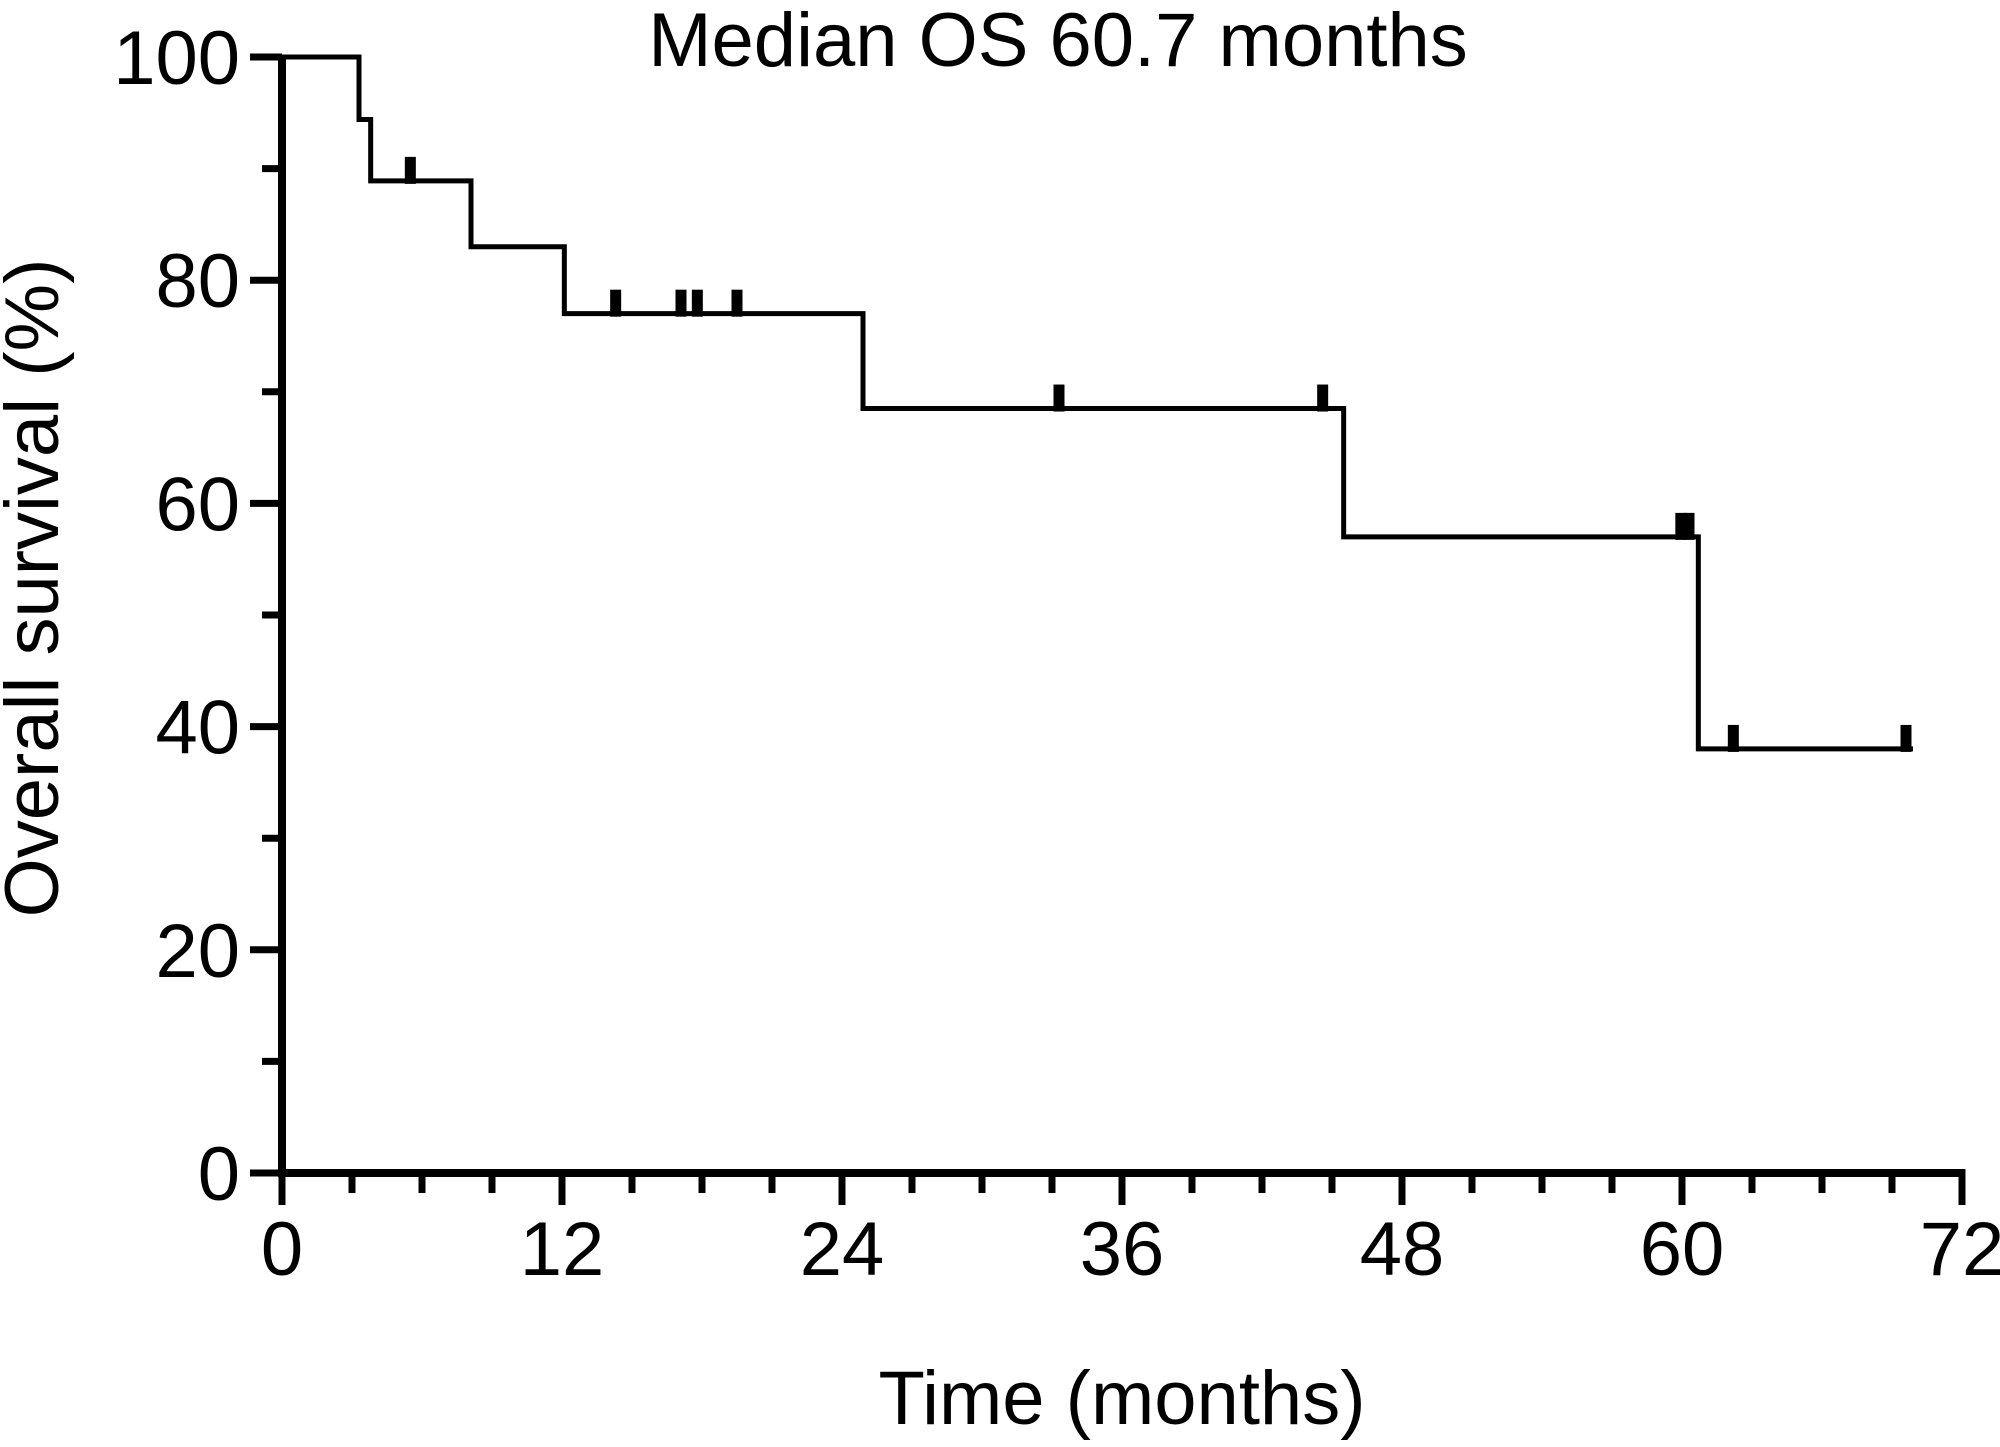  What do you see at coordinates (197, 728) in the screenshot?
I see `y-tick-label: 40` at bounding box center [197, 728].